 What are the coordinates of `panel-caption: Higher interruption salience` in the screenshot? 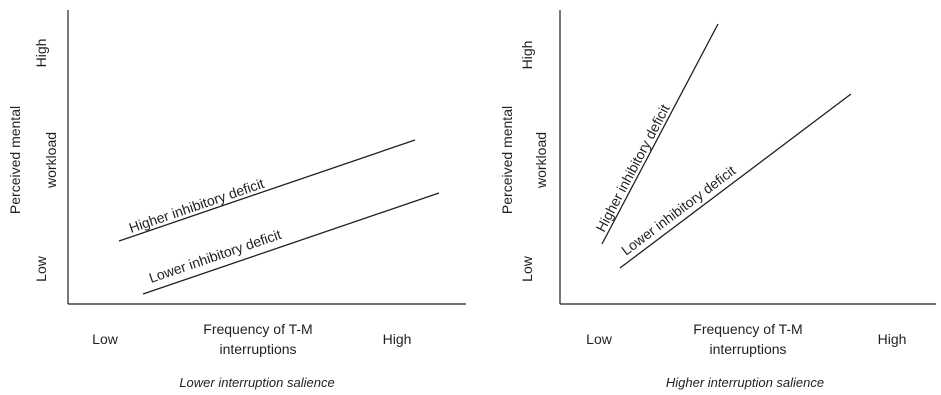 It's located at (745, 382).